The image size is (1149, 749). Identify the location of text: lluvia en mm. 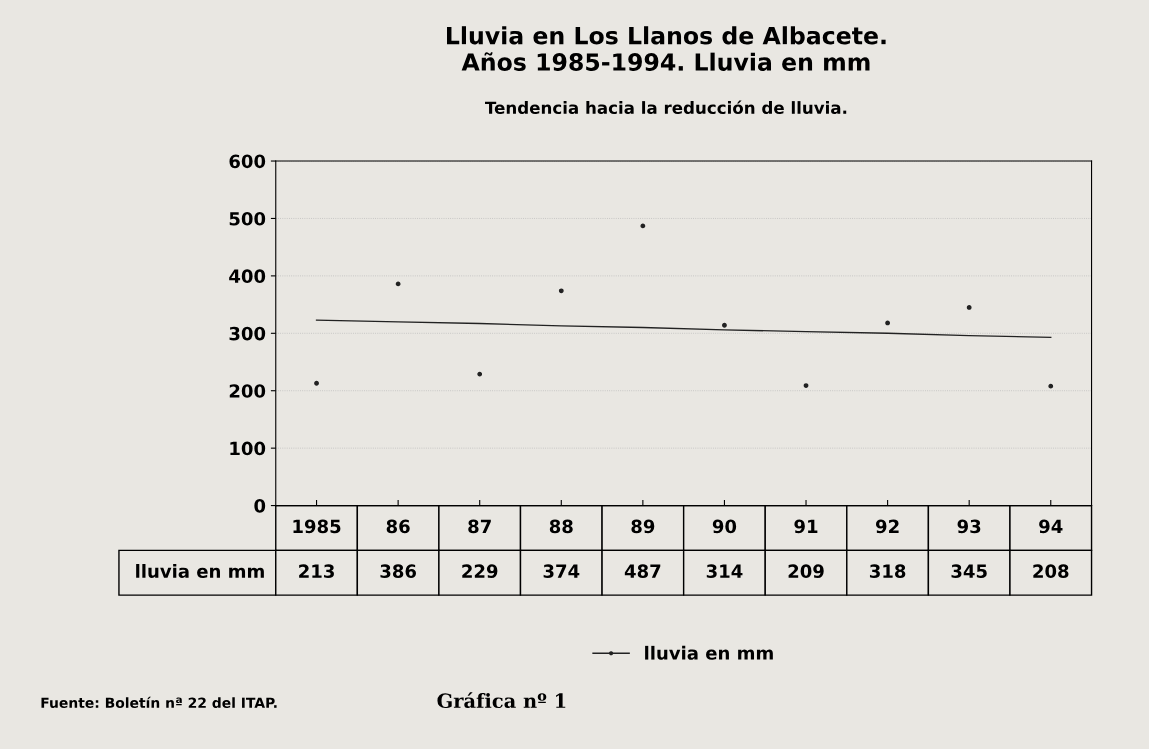
(200, 571).